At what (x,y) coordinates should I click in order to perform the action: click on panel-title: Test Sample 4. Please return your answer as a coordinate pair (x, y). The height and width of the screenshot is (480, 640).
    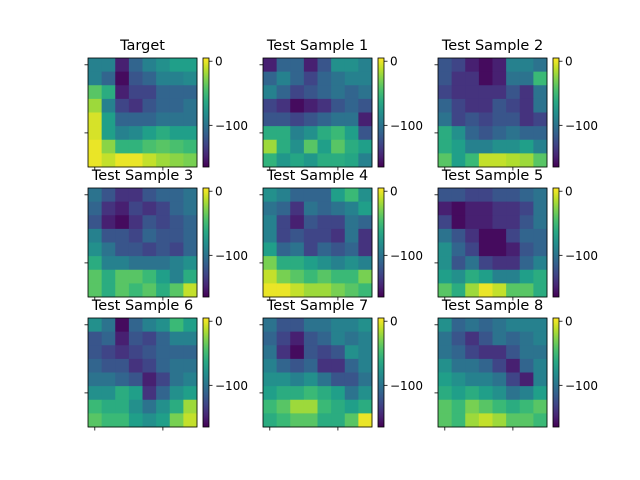
    Looking at the image, I should click on (317, 176).